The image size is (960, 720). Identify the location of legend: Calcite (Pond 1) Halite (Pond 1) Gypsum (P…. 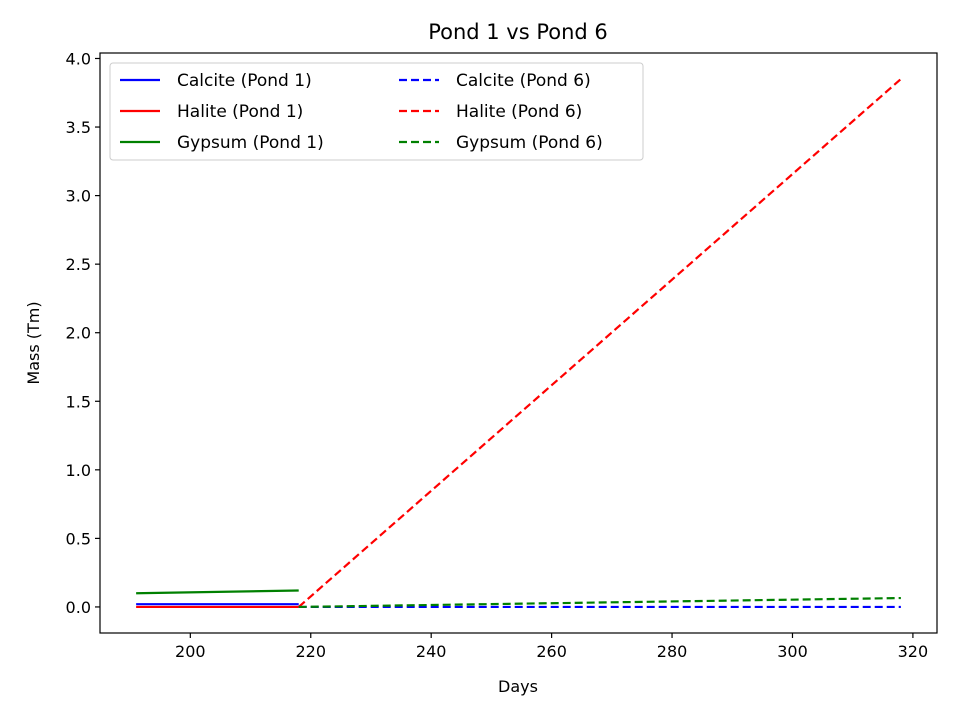
(376, 111).